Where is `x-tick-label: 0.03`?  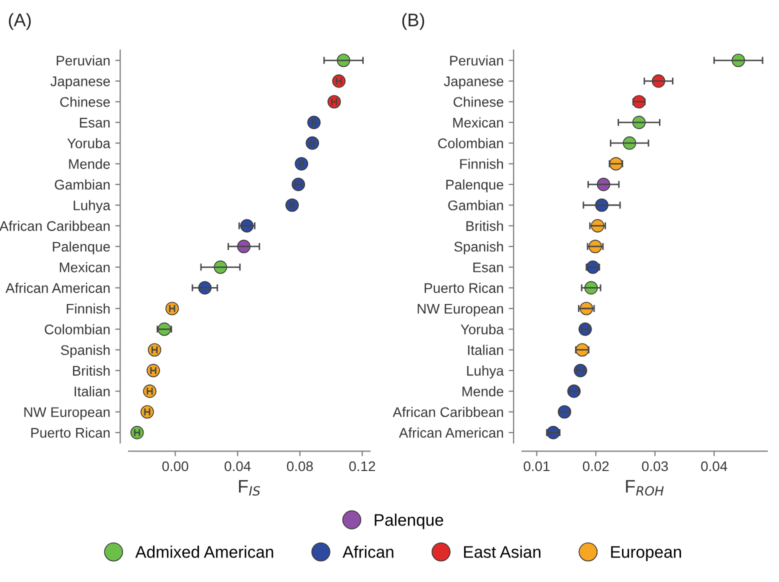 x-tick-label: 0.03 is located at coordinates (655, 466).